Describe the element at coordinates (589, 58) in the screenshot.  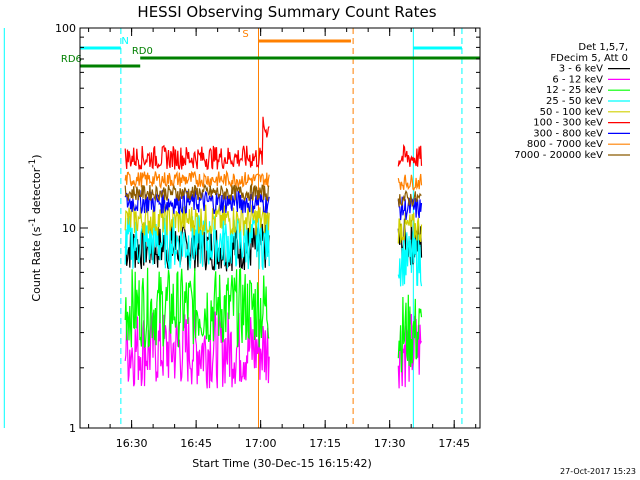
I see `legend-header: FDecim 5, Att 0` at that location.